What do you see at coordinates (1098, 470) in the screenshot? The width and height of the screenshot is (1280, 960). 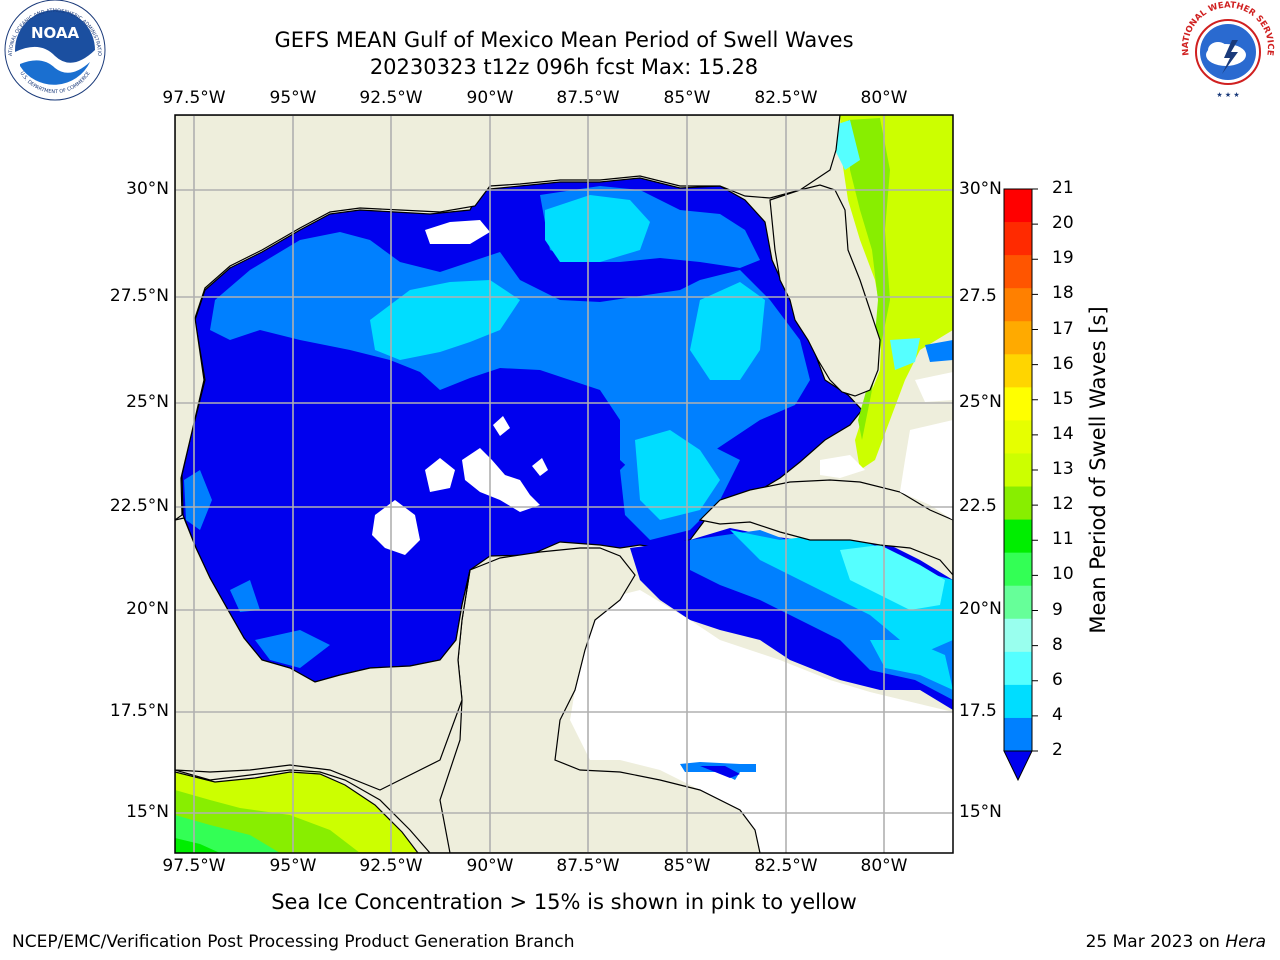 I see `colorbar-title: Mean Period of Swell Waves [s]` at bounding box center [1098, 470].